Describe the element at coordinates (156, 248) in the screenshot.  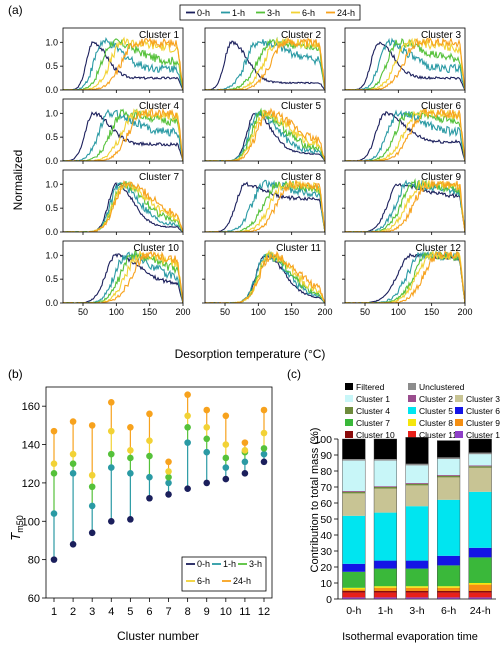
I see `cluster-title: Cluster 10` at that location.